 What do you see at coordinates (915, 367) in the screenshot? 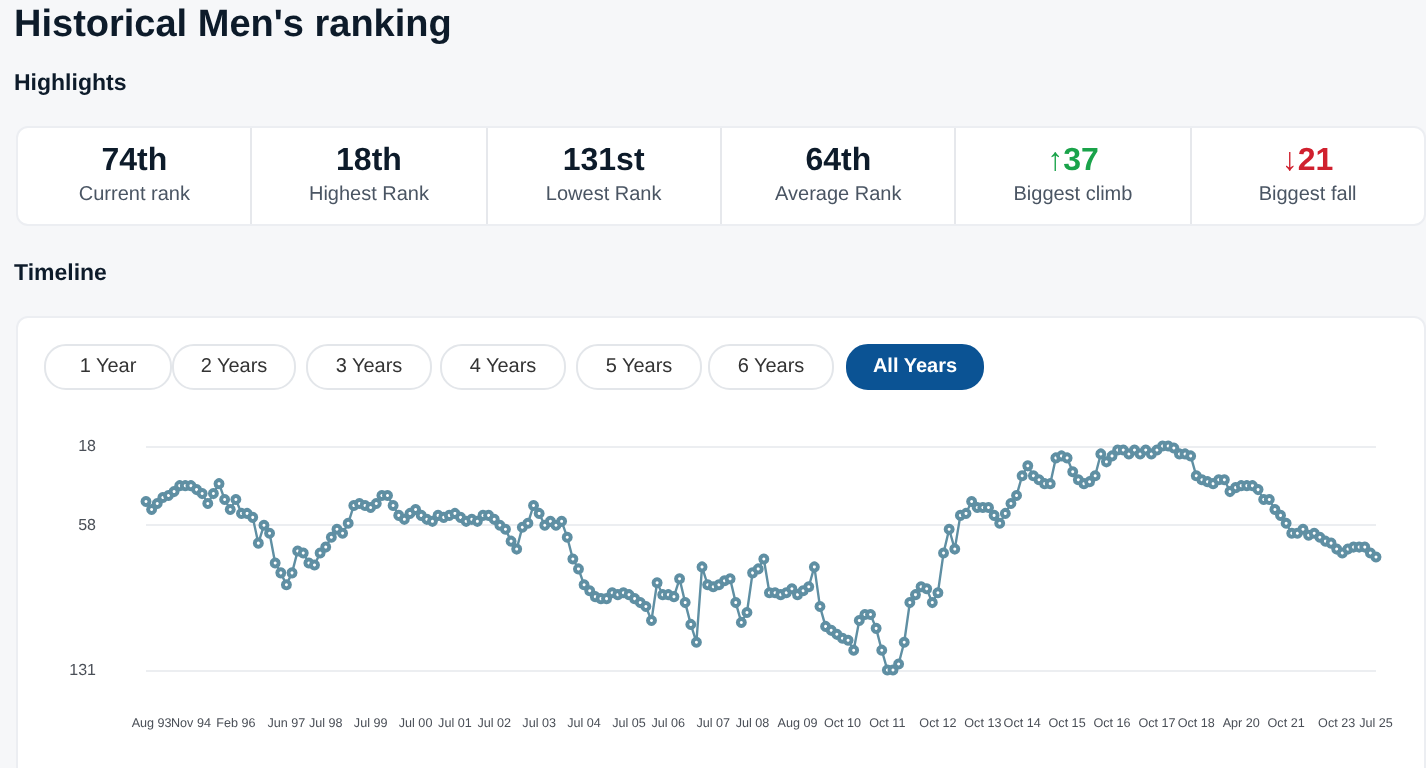
I see `text: All Years` at bounding box center [915, 367].